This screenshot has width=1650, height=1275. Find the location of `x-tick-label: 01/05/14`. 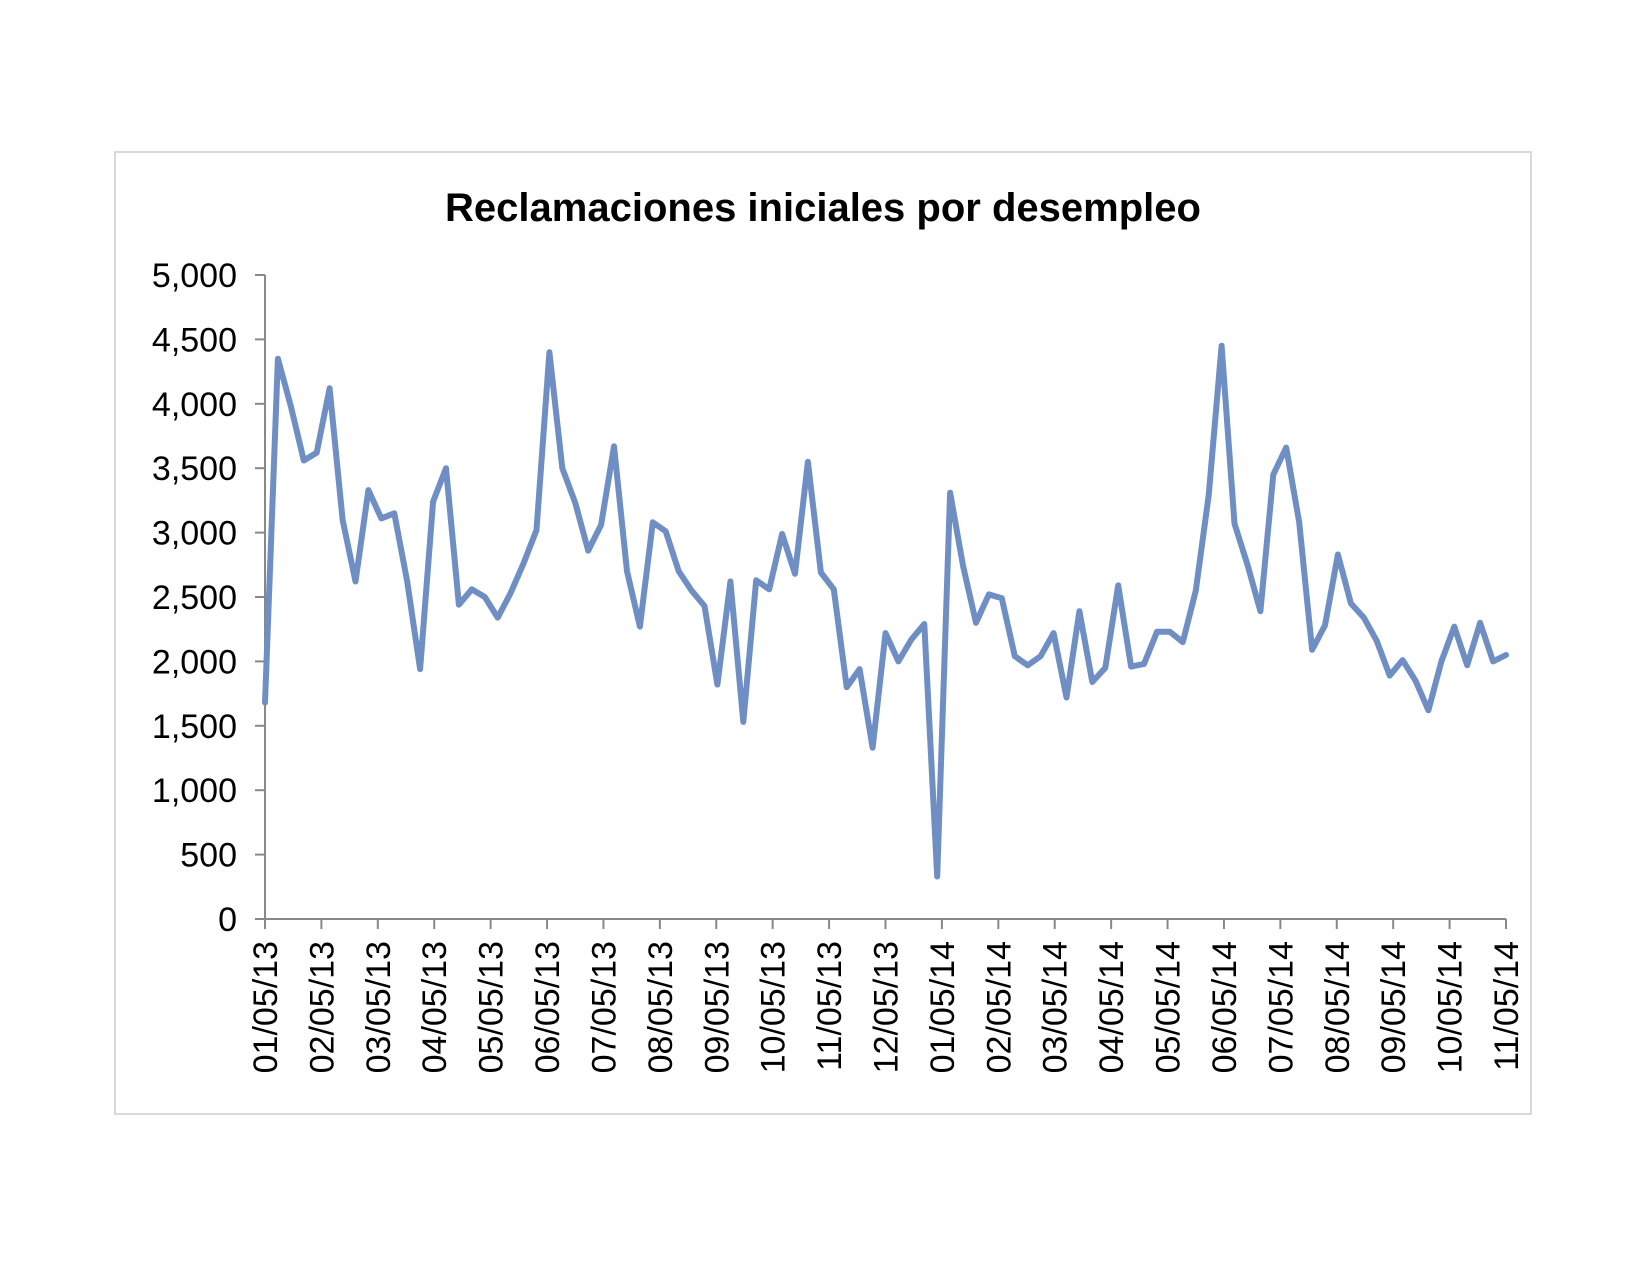

x-tick-label: 01/05/14 is located at coordinates (943, 1007).